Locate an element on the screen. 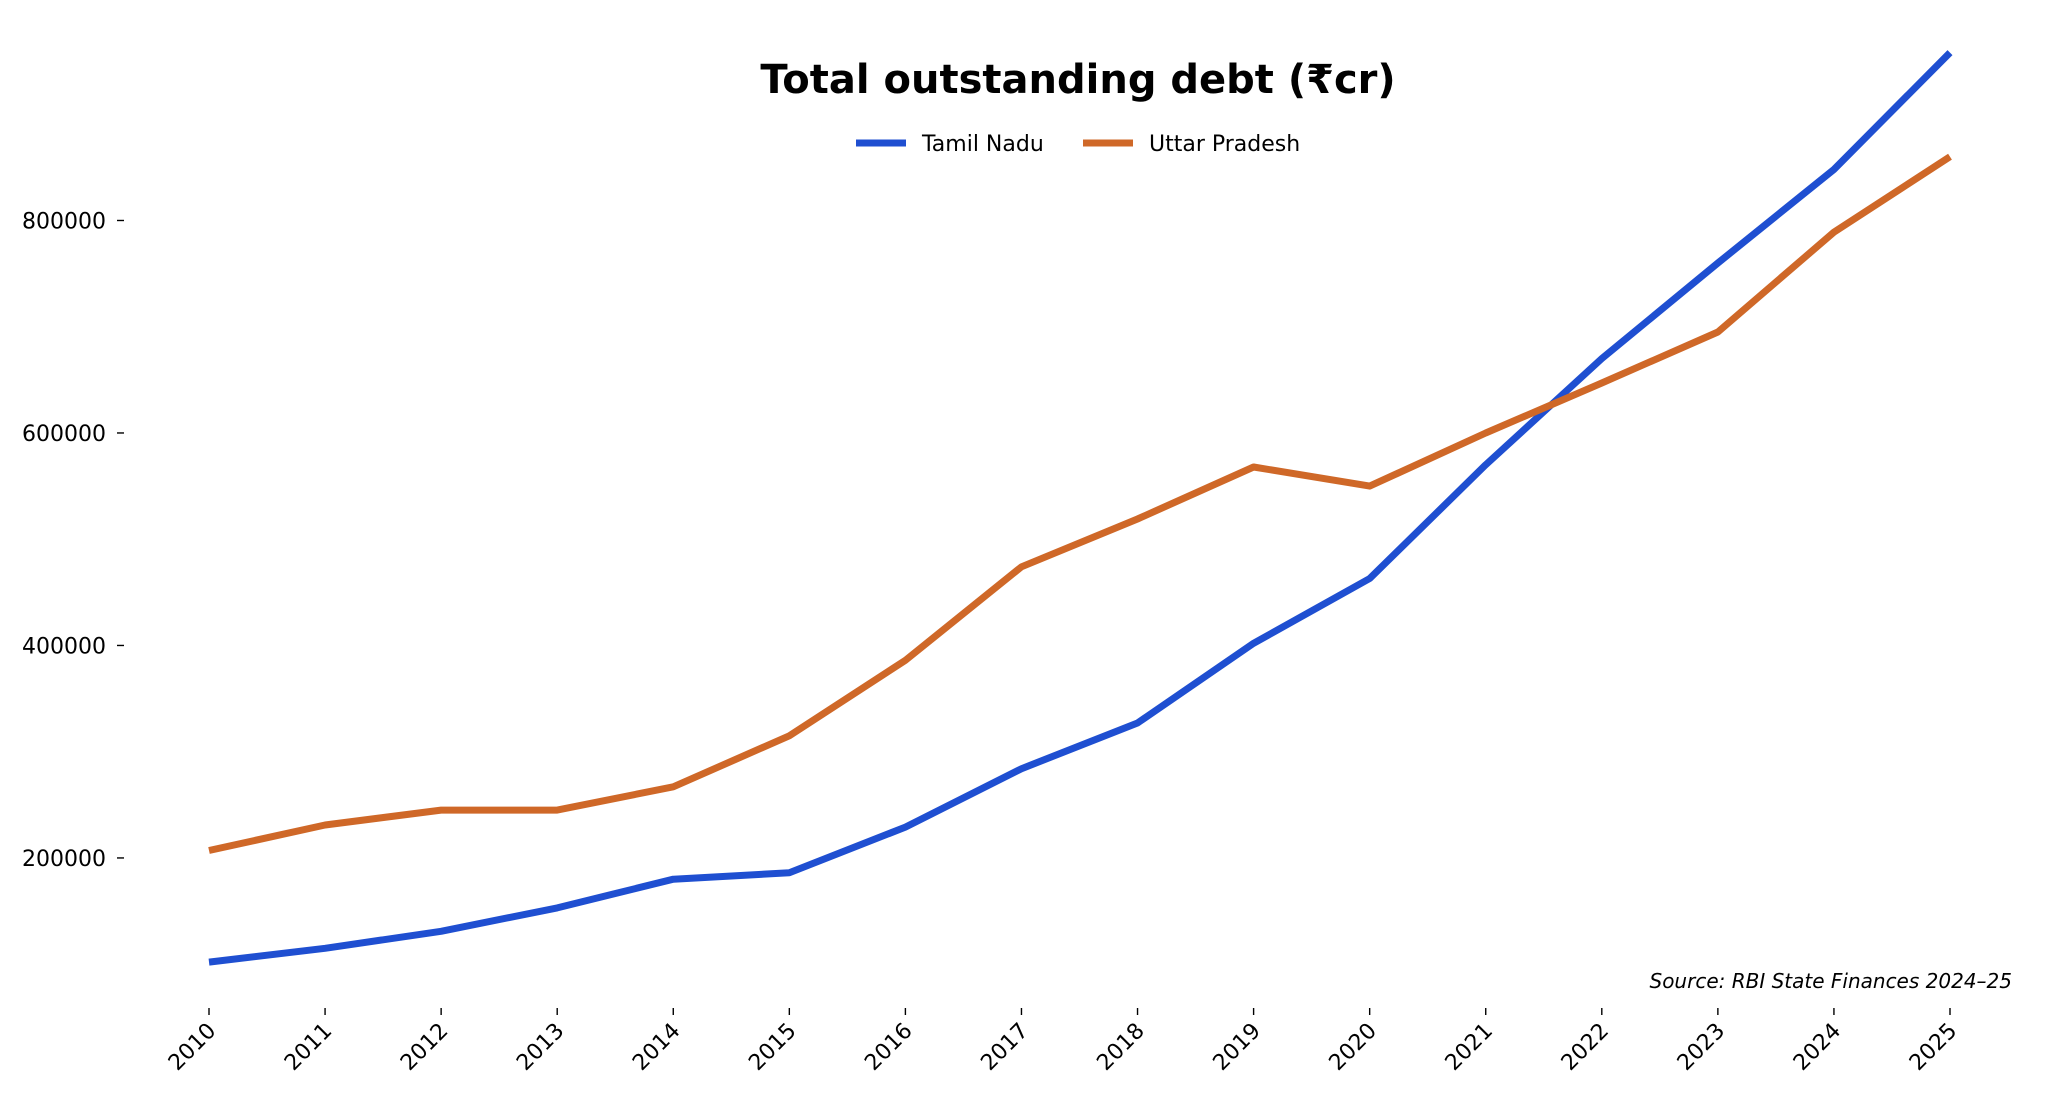 The width and height of the screenshot is (2048, 1103). x-tick-label: 2018 is located at coordinates (1121, 1047).